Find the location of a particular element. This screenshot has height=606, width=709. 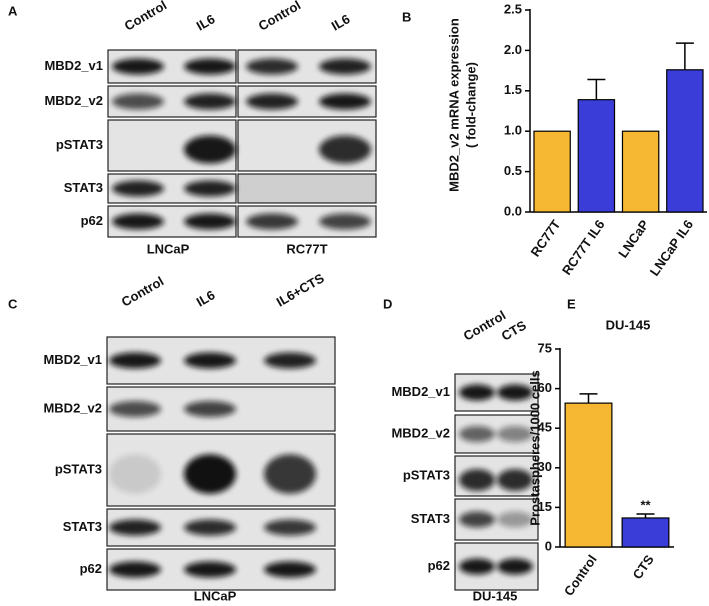

significance: ** is located at coordinates (645, 504).